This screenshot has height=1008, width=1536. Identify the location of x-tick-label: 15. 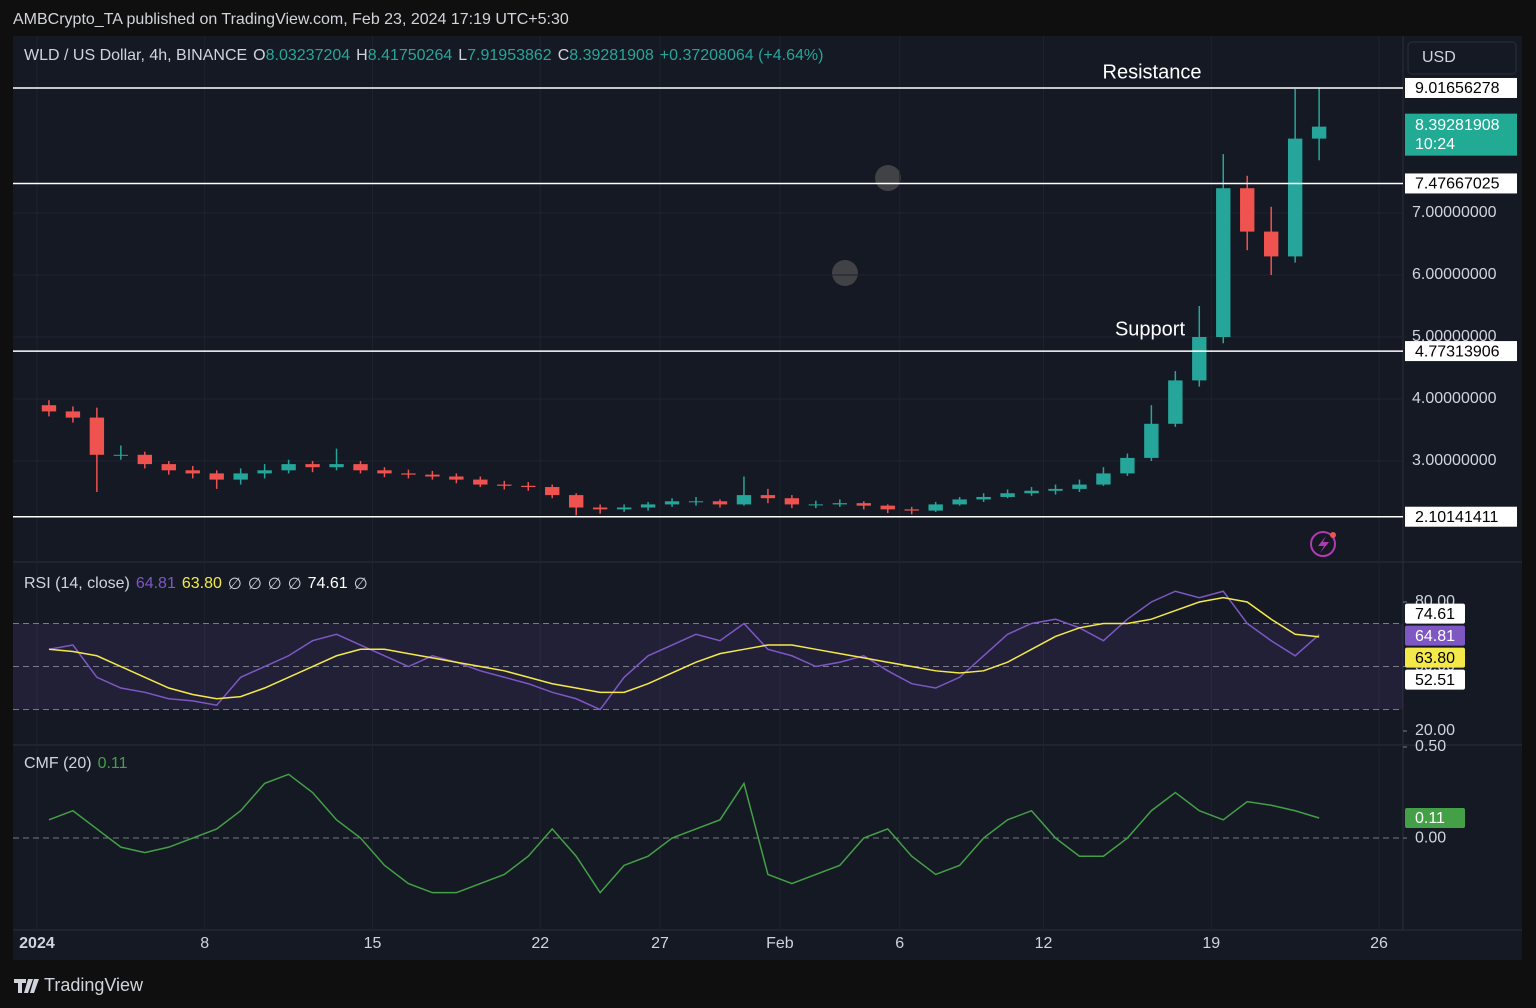
(373, 943).